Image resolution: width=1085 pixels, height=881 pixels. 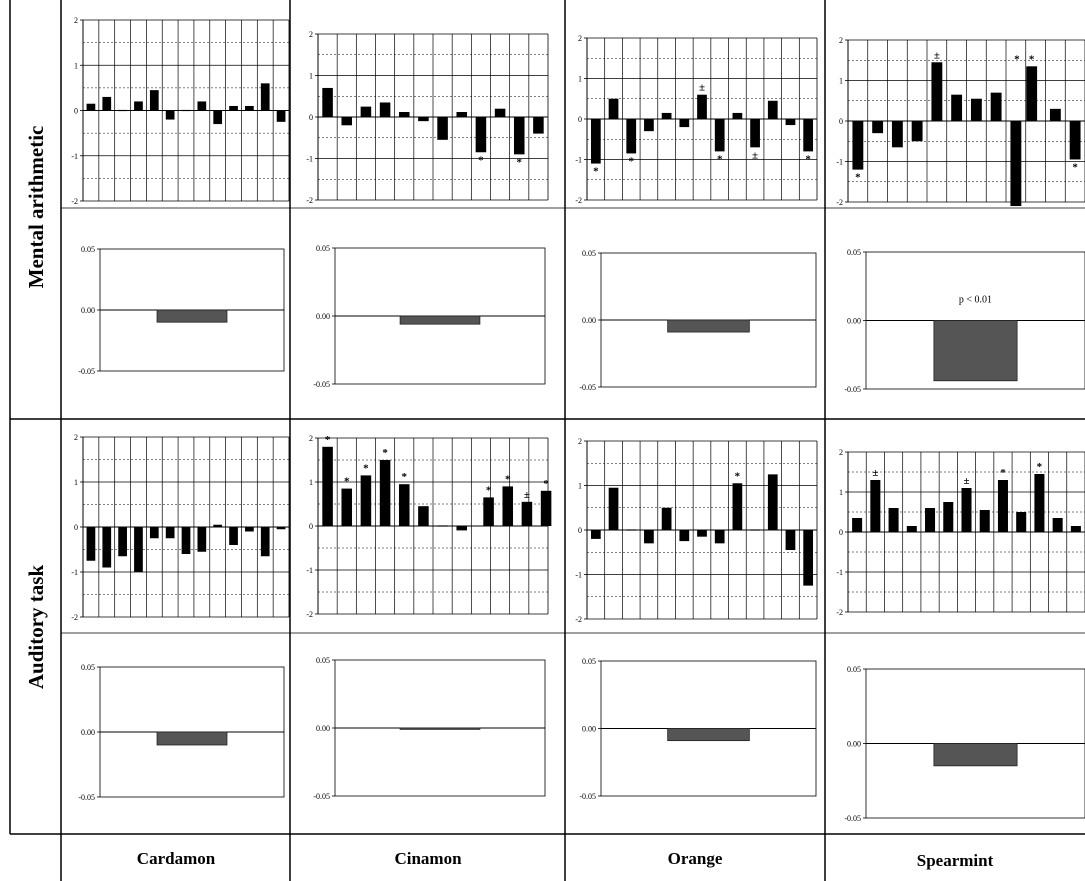 I want to click on row-label-auditory-task: Auditory task, so click(x=36, y=627).